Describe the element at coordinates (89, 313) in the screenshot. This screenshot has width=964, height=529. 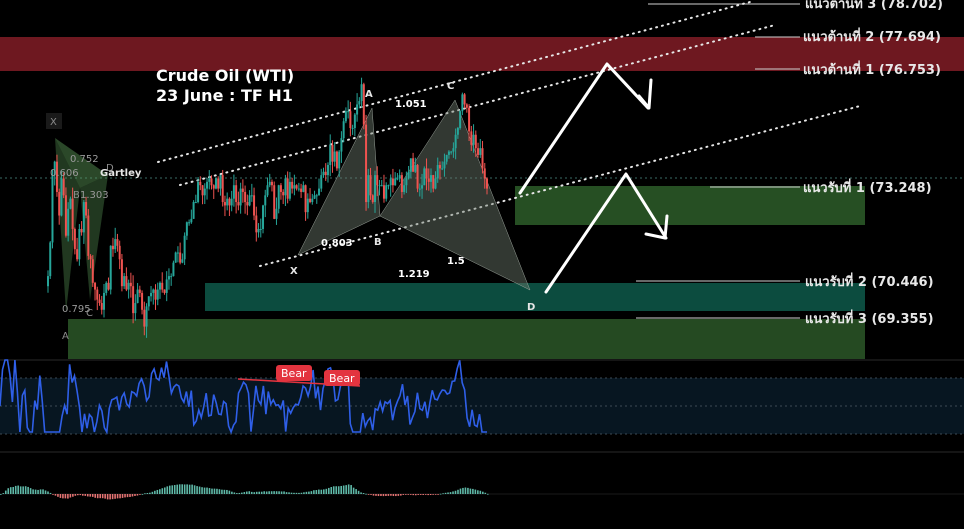
I see `gartley-point-c: C` at that location.